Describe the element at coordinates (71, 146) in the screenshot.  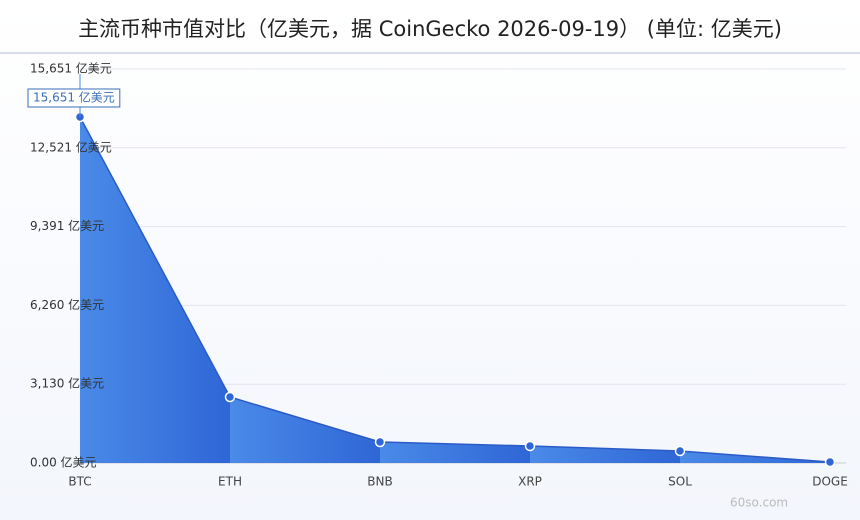
I see `y-tick-label: 12,521 亿美元` at that location.